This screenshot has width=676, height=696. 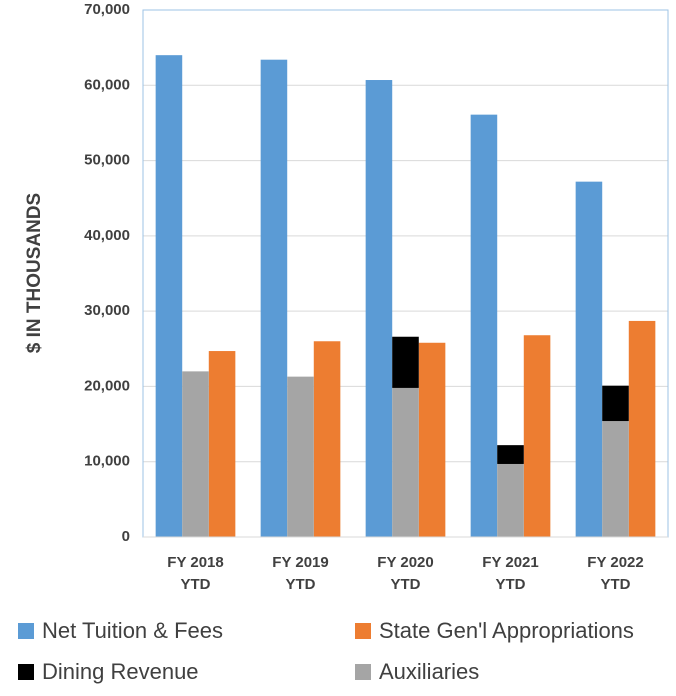 I want to click on legend-label: State Gen'l Appropriations, so click(x=506, y=630).